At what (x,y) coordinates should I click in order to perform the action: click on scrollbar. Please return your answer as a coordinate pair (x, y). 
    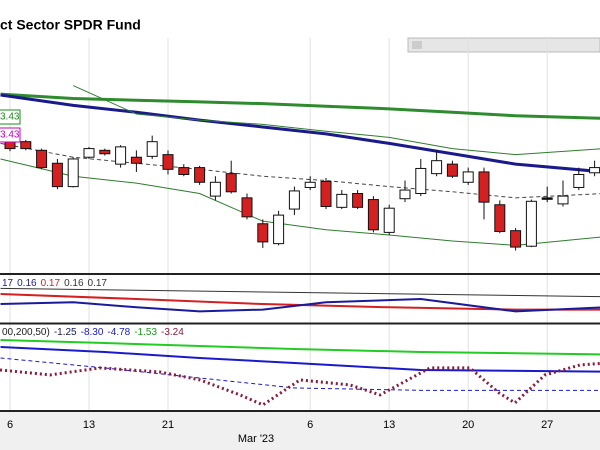
    Looking at the image, I should click on (503, 45).